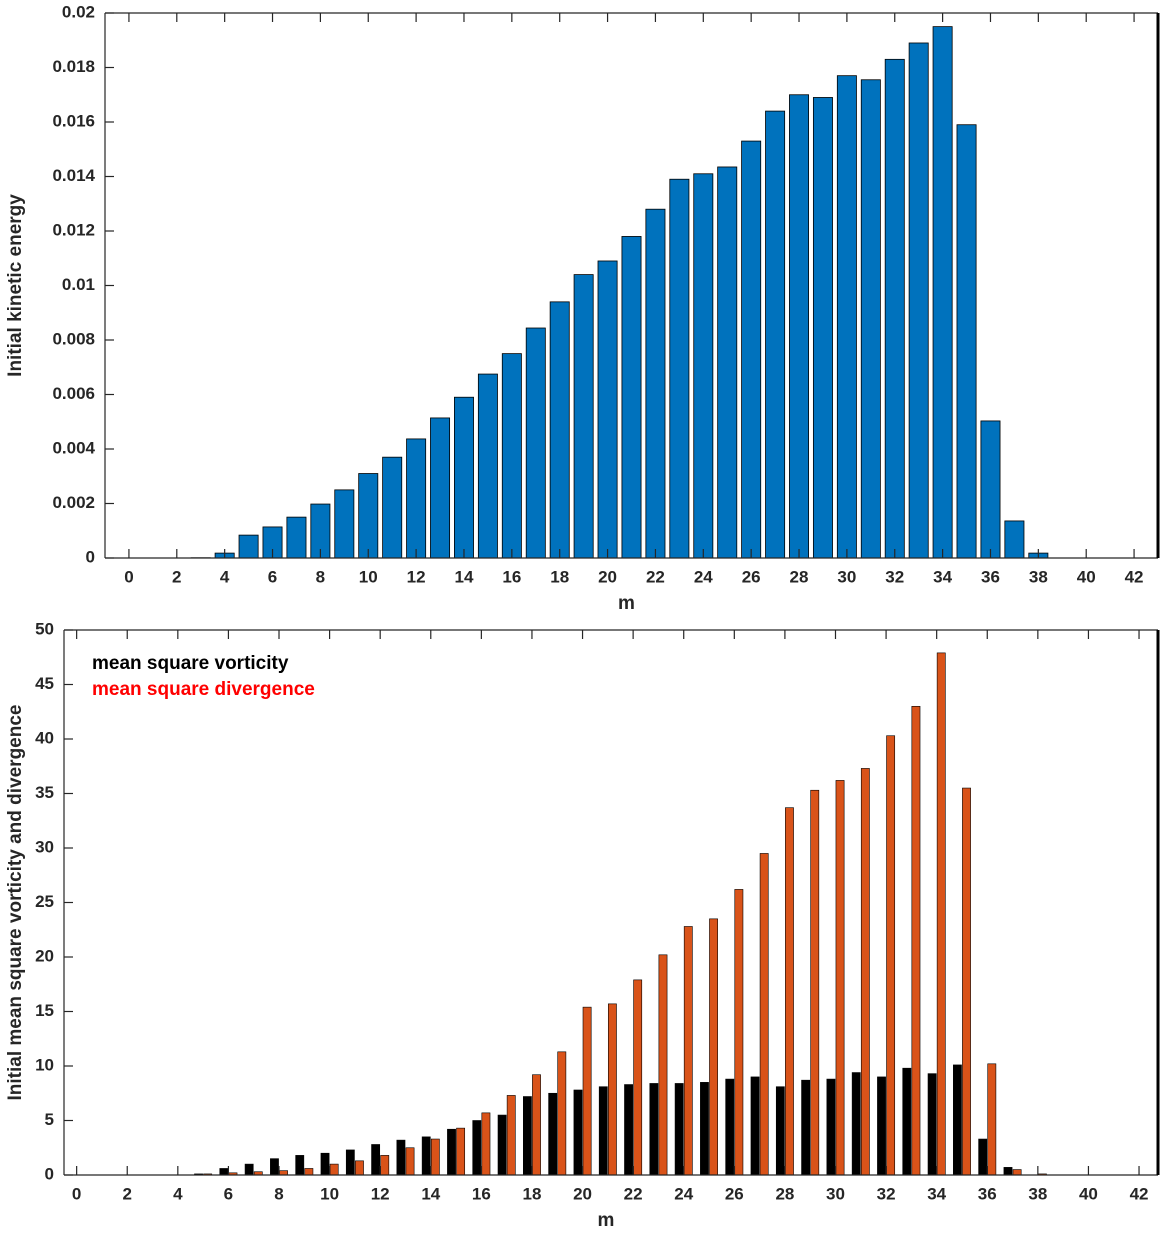  Describe the element at coordinates (44, 737) in the screenshot. I see `y-tick-label: 40` at that location.